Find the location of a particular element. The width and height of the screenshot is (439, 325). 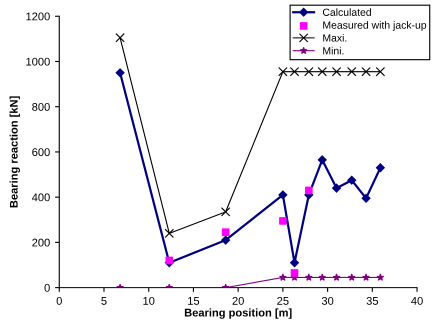

y-tick-label: 1200 is located at coordinates (38, 16).